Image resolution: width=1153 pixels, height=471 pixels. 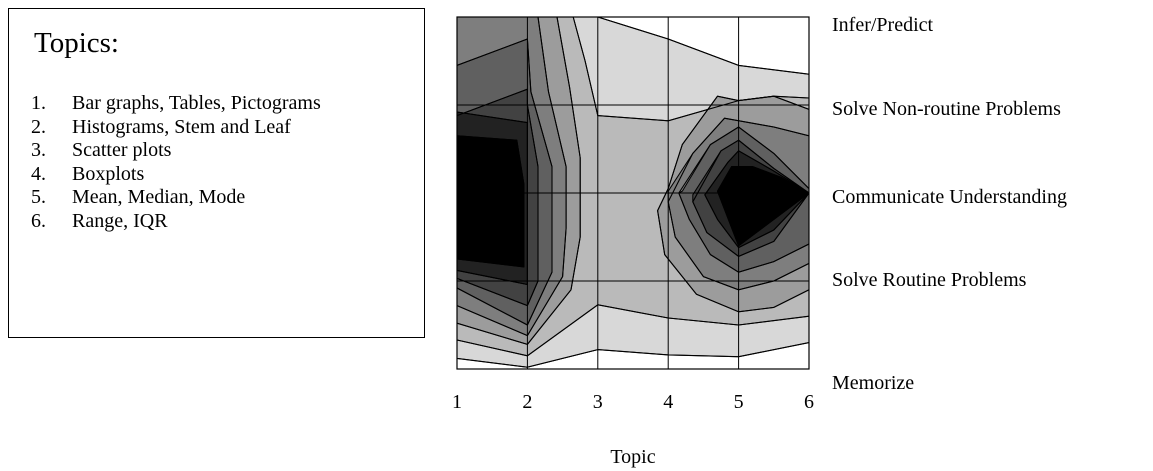 I want to click on legend-title: Topics:, so click(x=76, y=43).